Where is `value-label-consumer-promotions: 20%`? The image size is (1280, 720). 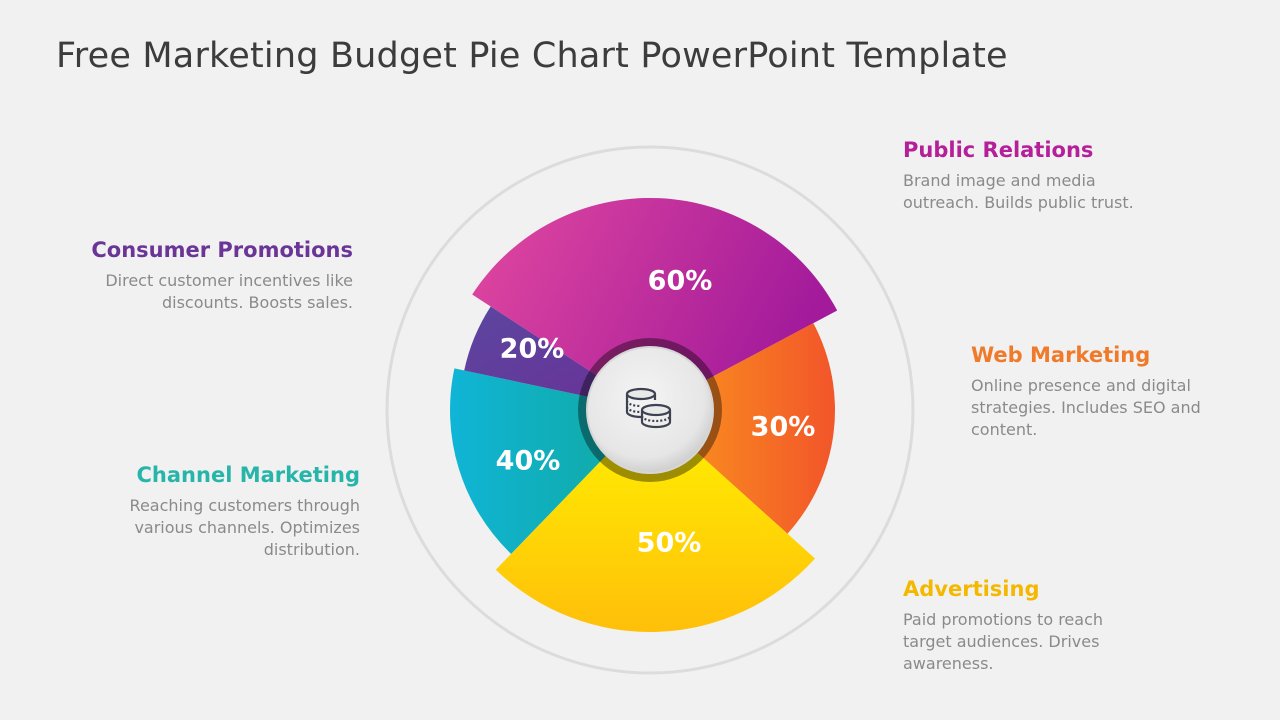 value-label-consumer-promotions: 20% is located at coordinates (532, 349).